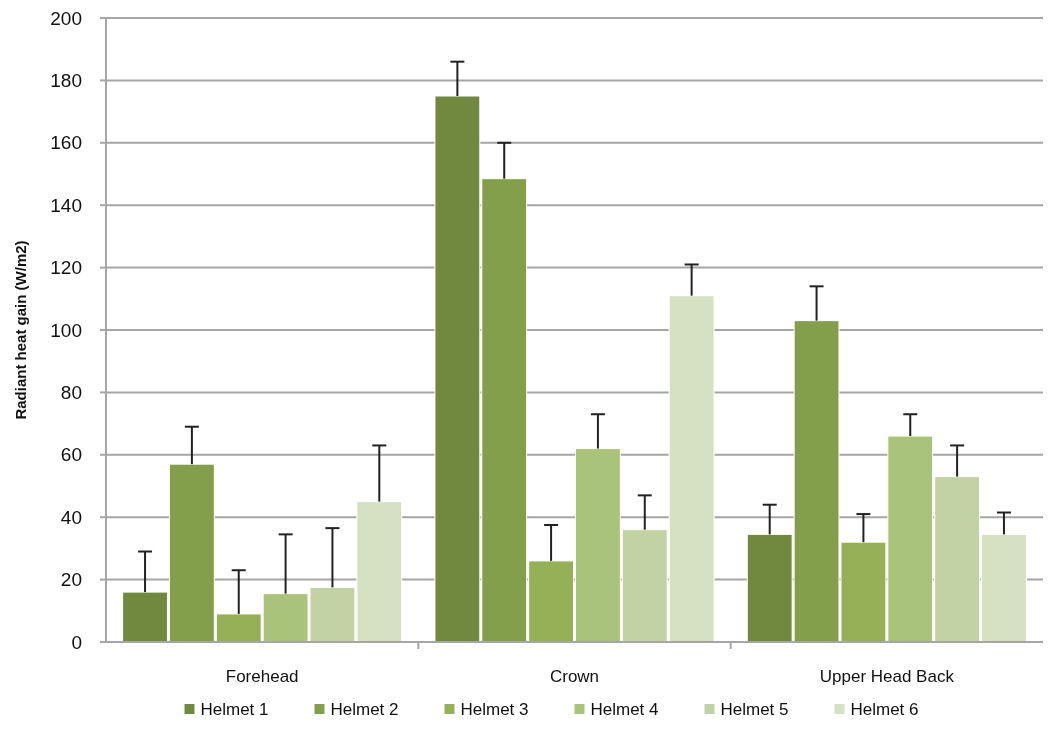 The height and width of the screenshot is (731, 1051). Describe the element at coordinates (262, 676) in the screenshot. I see `x-tick-label: Forehead` at that location.